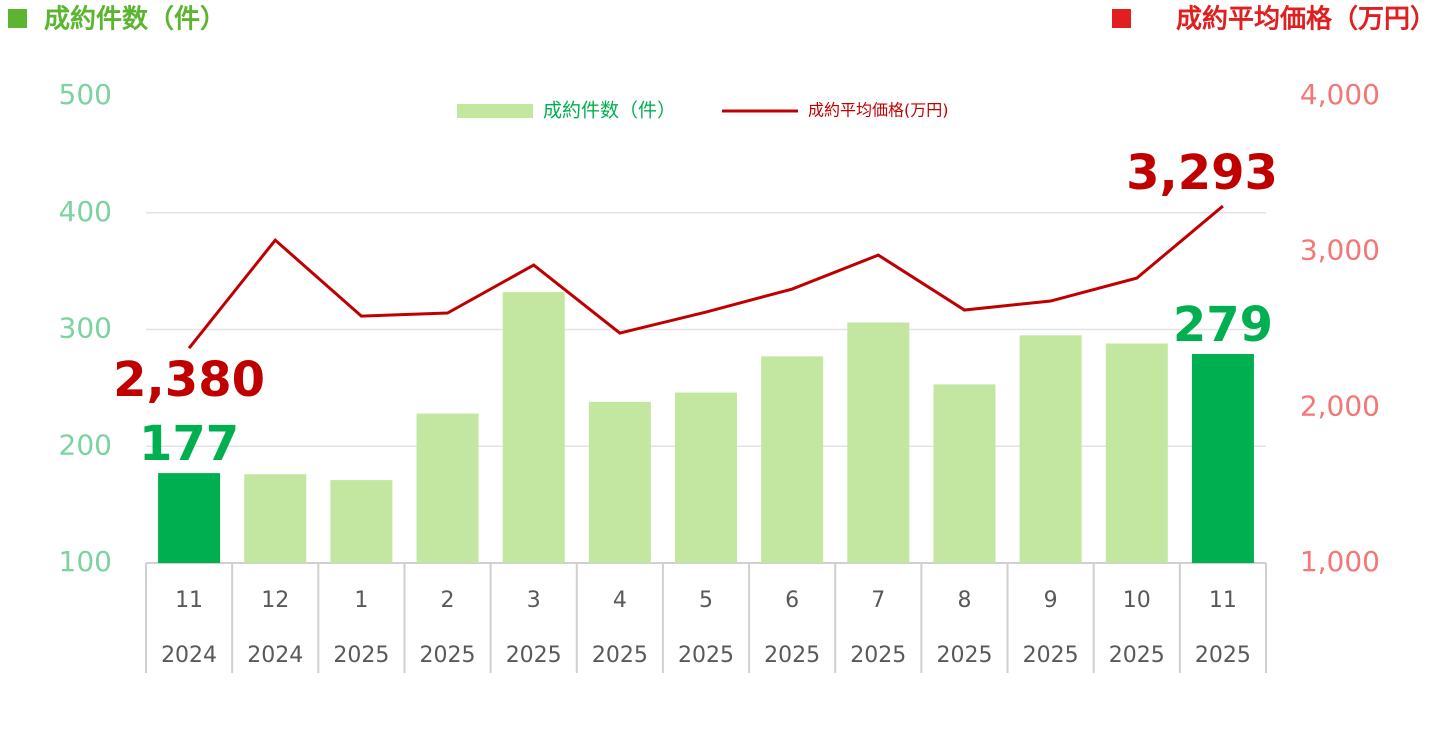  I want to click on line, so click(705, 277).